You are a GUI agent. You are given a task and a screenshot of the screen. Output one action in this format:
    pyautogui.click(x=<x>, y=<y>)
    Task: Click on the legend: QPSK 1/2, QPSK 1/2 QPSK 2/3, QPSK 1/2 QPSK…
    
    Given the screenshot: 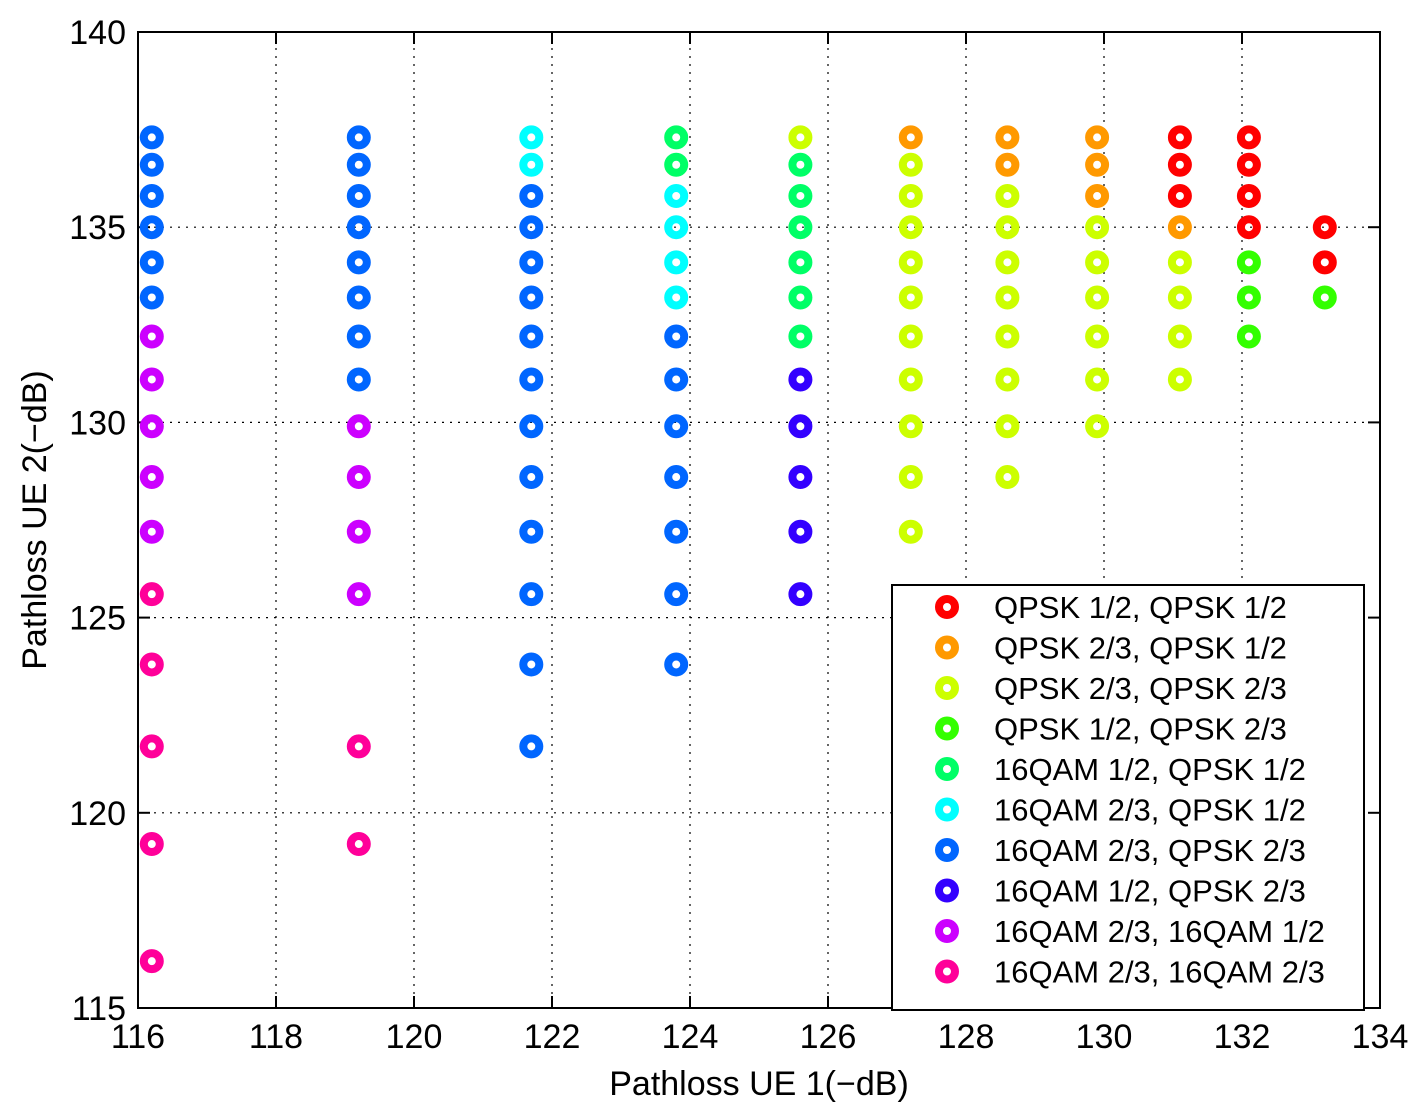 What is the action you would take?
    pyautogui.click(x=1128, y=797)
    